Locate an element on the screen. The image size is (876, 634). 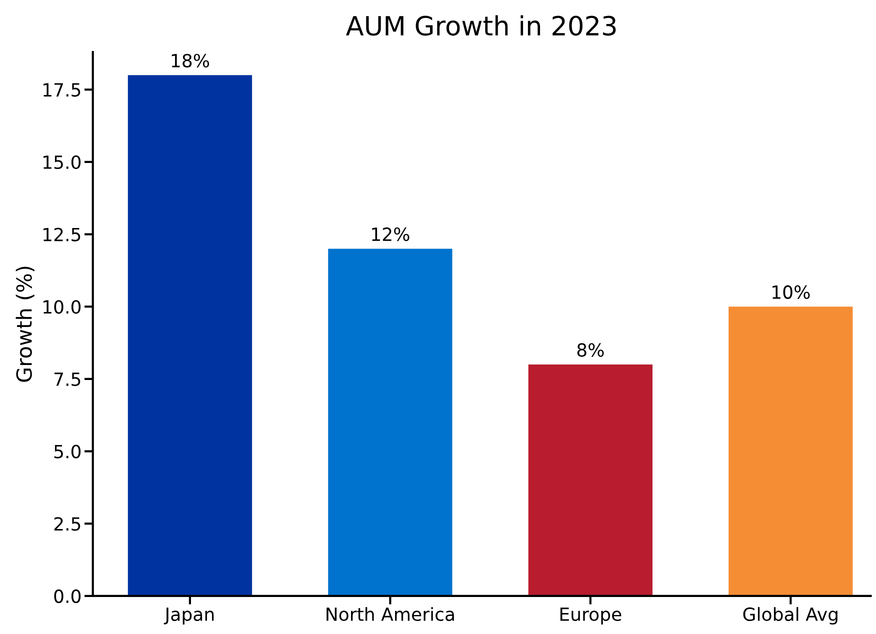
x-tick-label: Global Avg is located at coordinates (790, 616).